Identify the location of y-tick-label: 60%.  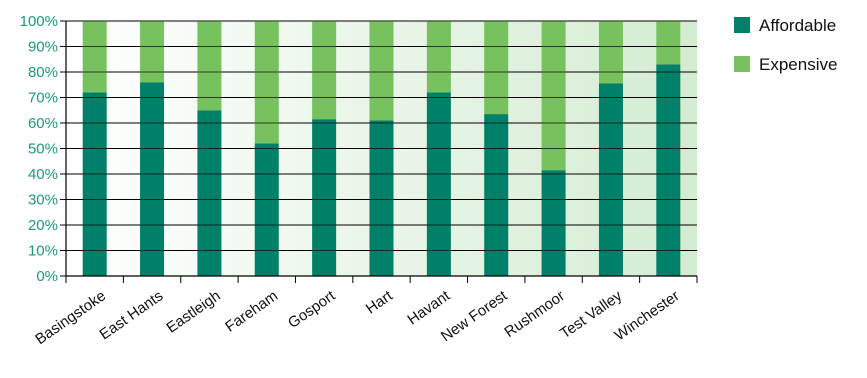
(43, 123).